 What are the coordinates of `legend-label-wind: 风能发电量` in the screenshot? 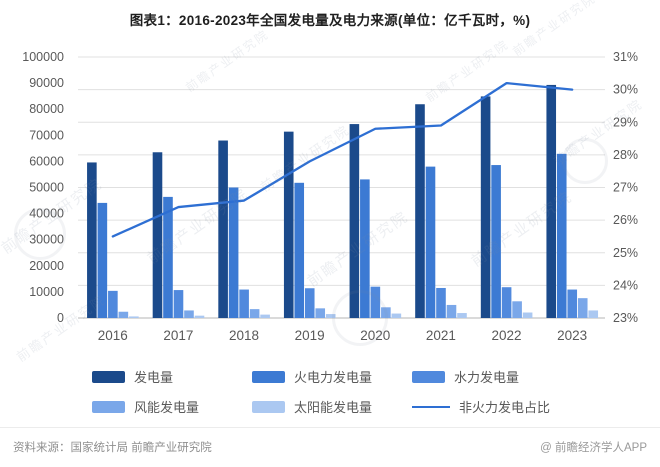 It's located at (167, 407).